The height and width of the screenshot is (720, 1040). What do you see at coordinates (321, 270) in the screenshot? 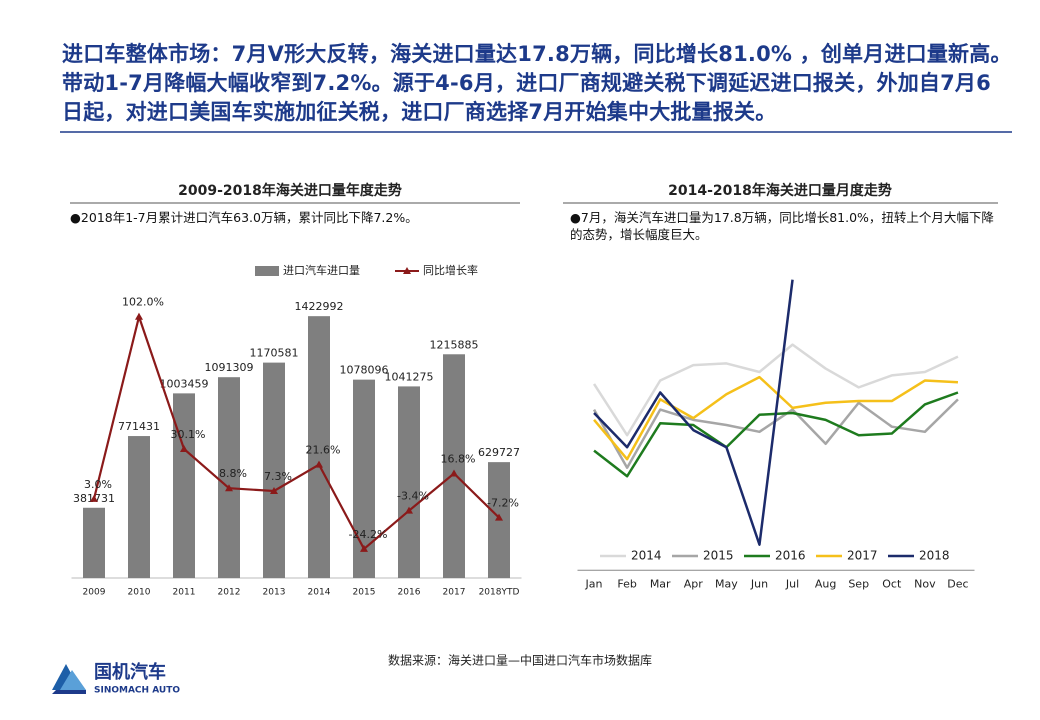
I see `legend-label: 进口汽车进口量` at bounding box center [321, 270].